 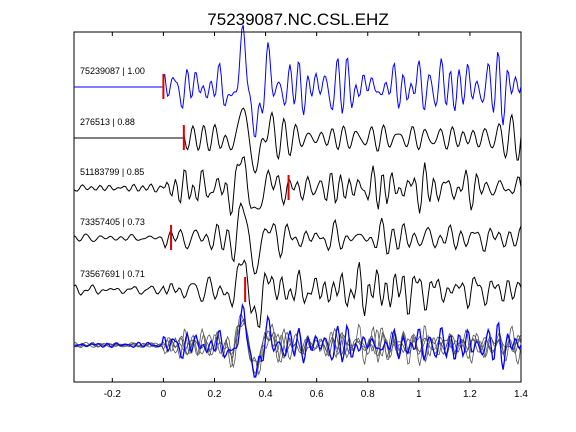 I want to click on trace: 276513 | 0.88, so click(x=298, y=140).